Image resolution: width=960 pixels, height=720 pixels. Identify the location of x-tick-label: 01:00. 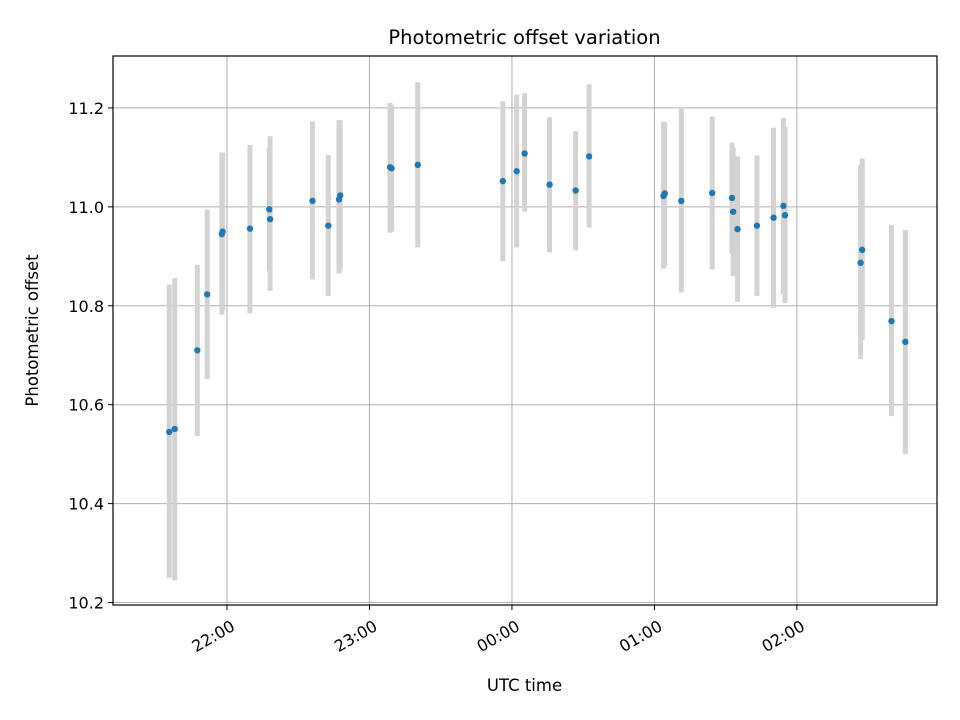
(640, 636).